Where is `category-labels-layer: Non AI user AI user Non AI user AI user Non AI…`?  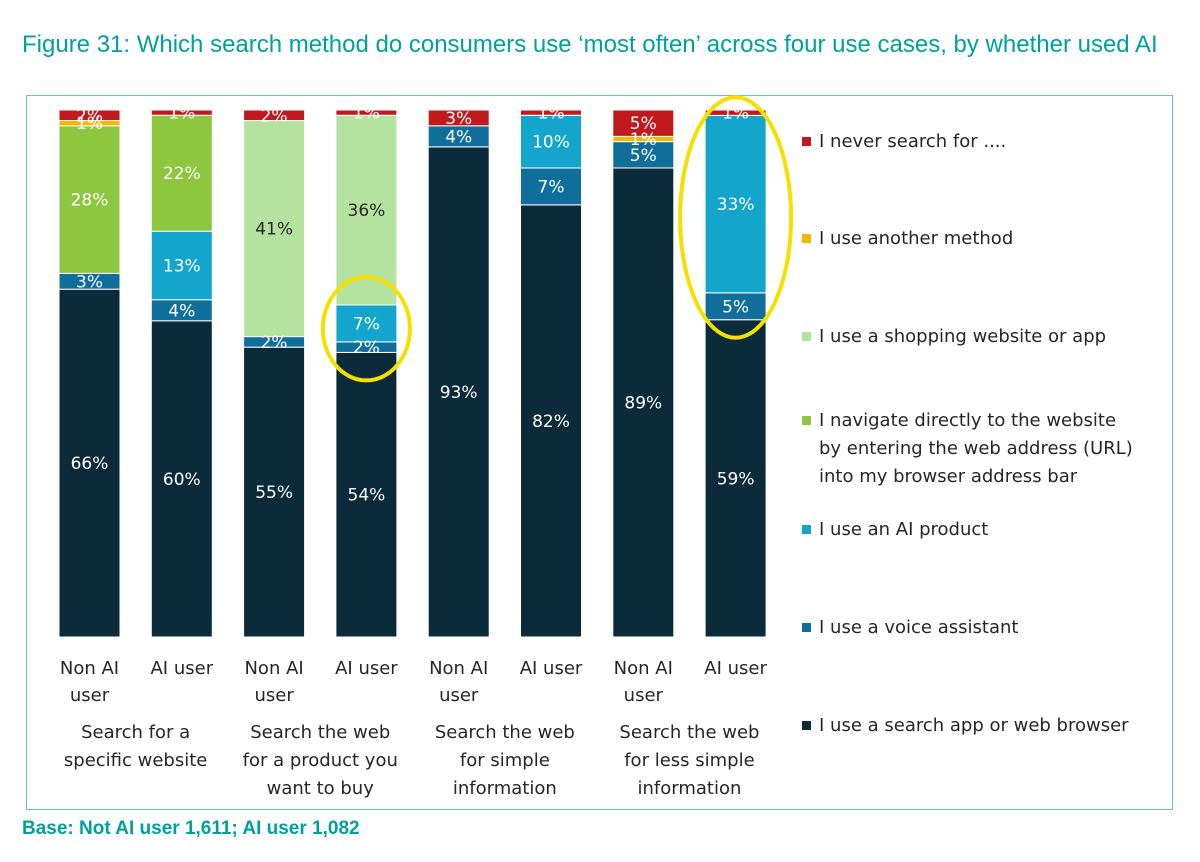
category-labels-layer: Non AI user AI user Non AI user AI user Non AI… is located at coordinates (414, 728).